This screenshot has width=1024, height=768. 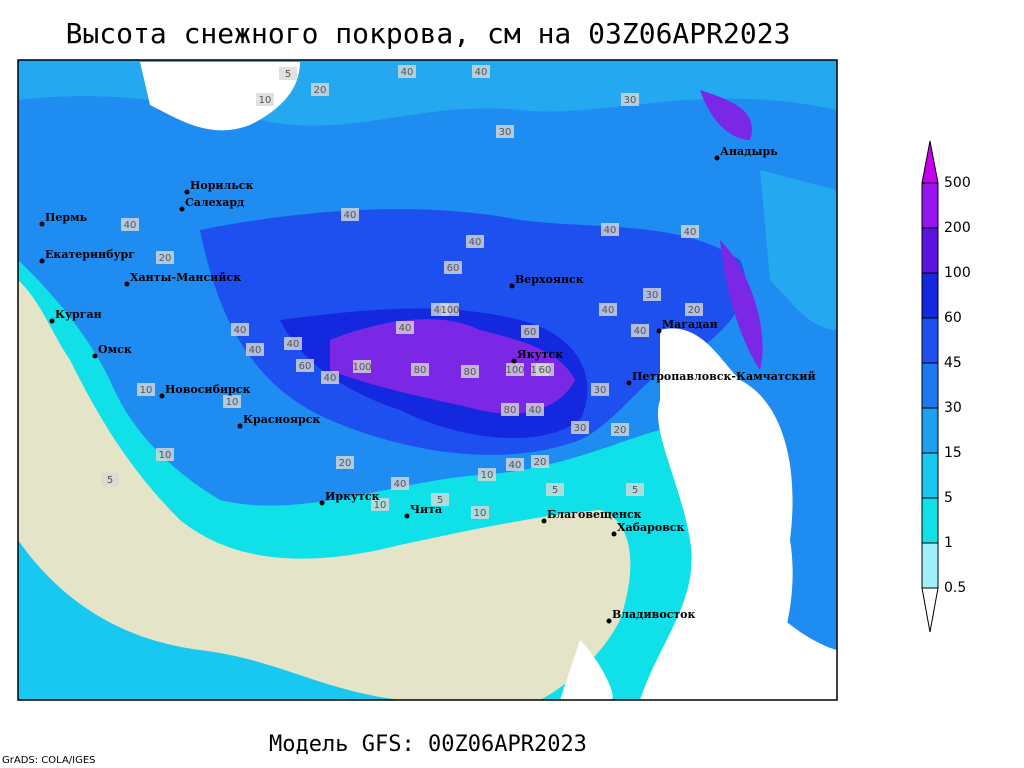 I want to click on city-label: Новосибирск, so click(x=207, y=389).